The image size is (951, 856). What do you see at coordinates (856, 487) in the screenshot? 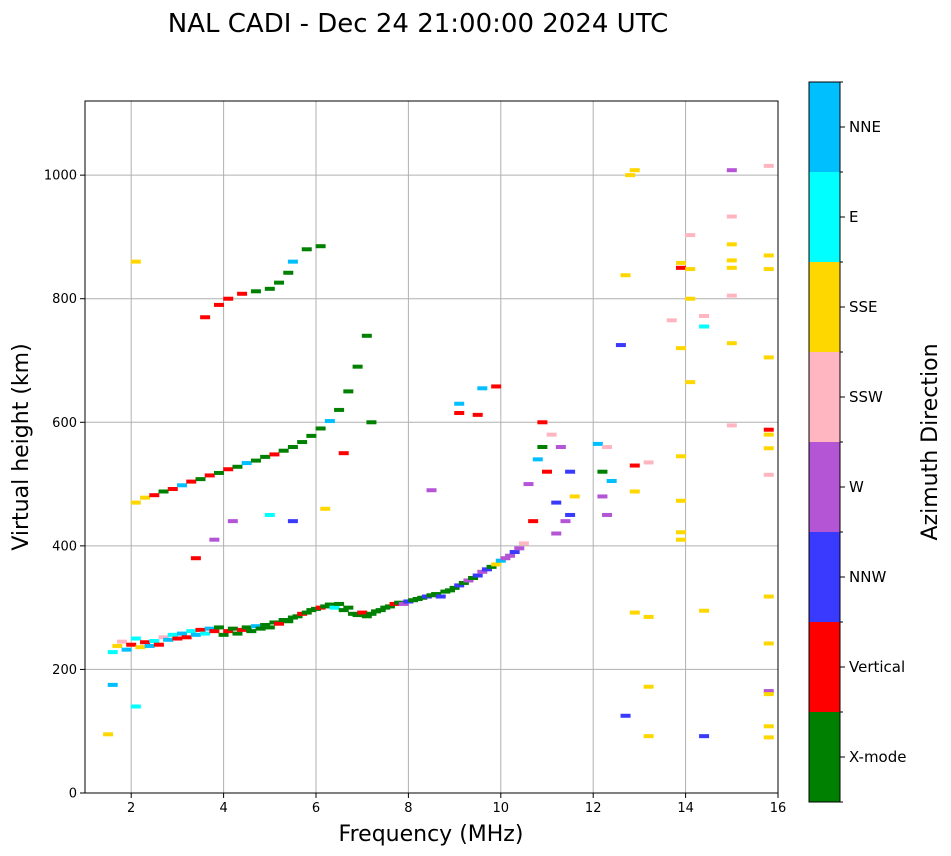
I see `colorbar-label: W` at bounding box center [856, 487].